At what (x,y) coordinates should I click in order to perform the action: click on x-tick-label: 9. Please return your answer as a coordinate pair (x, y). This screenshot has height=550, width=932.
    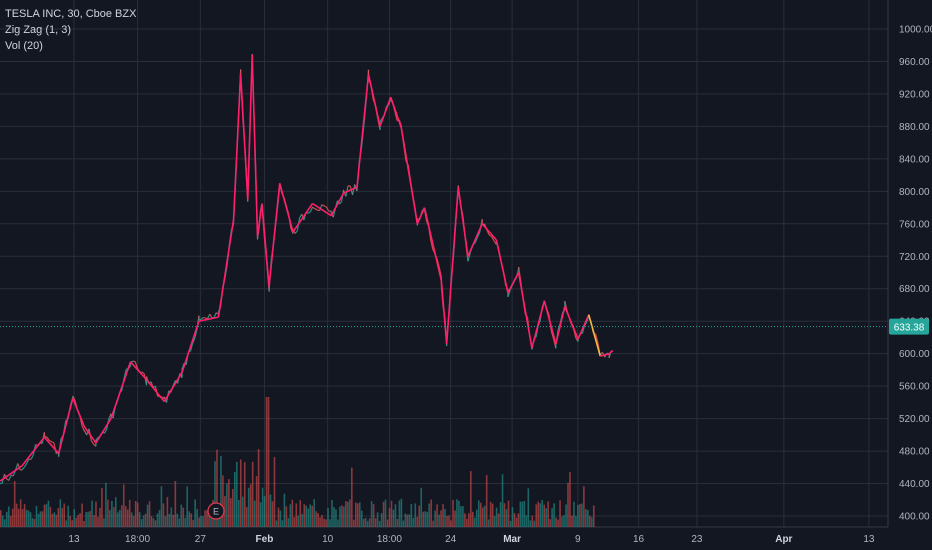
    Looking at the image, I should click on (578, 539).